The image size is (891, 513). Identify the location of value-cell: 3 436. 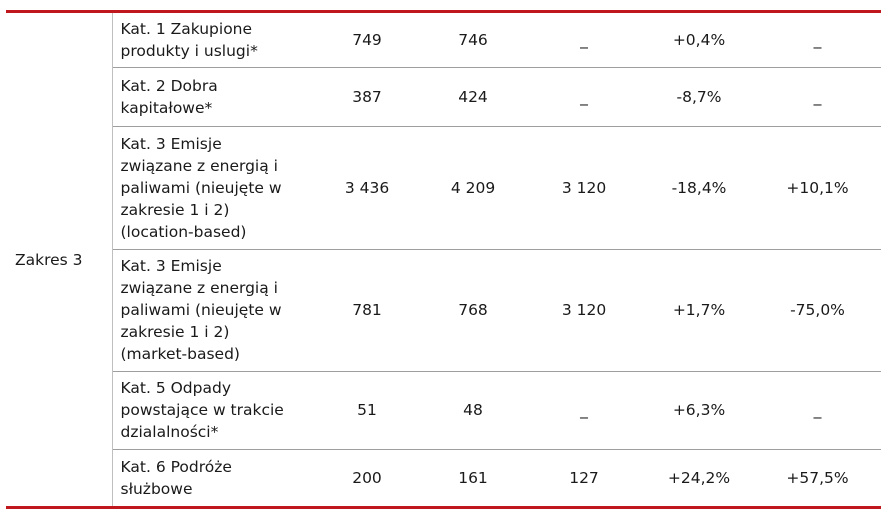
(367, 188).